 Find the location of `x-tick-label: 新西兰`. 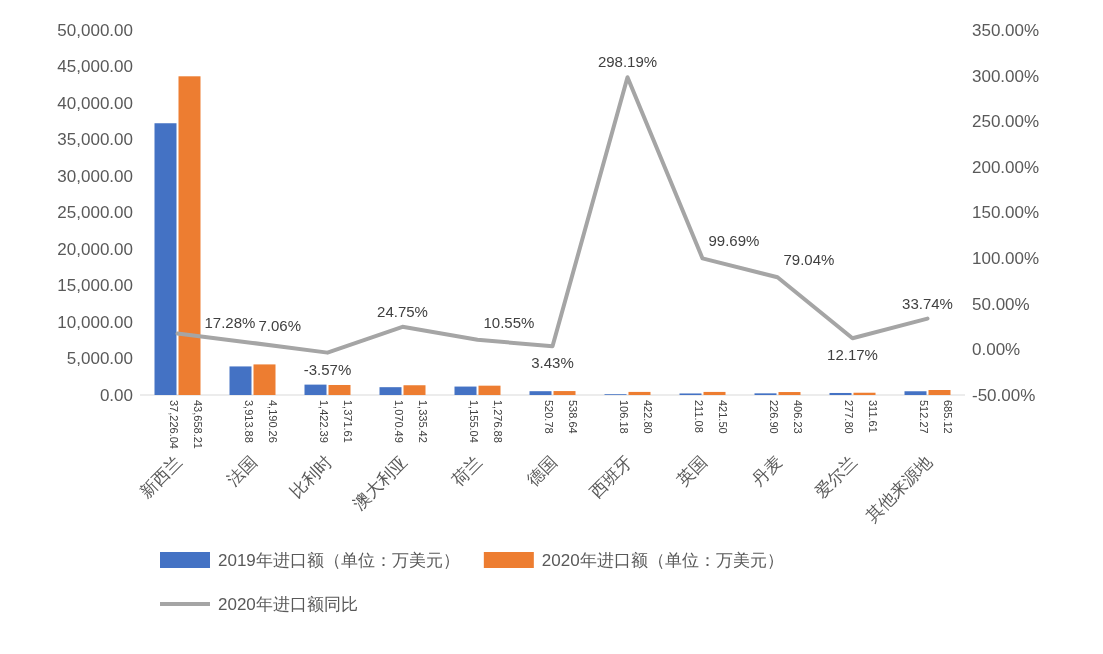

x-tick-label: 新西兰 is located at coordinates (161, 477).